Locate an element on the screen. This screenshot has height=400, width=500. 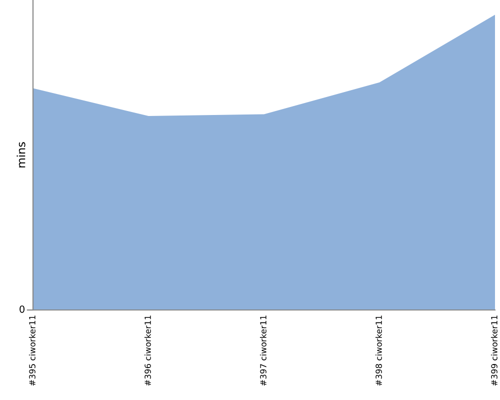
y-axis-title: mins is located at coordinates (21, 155).